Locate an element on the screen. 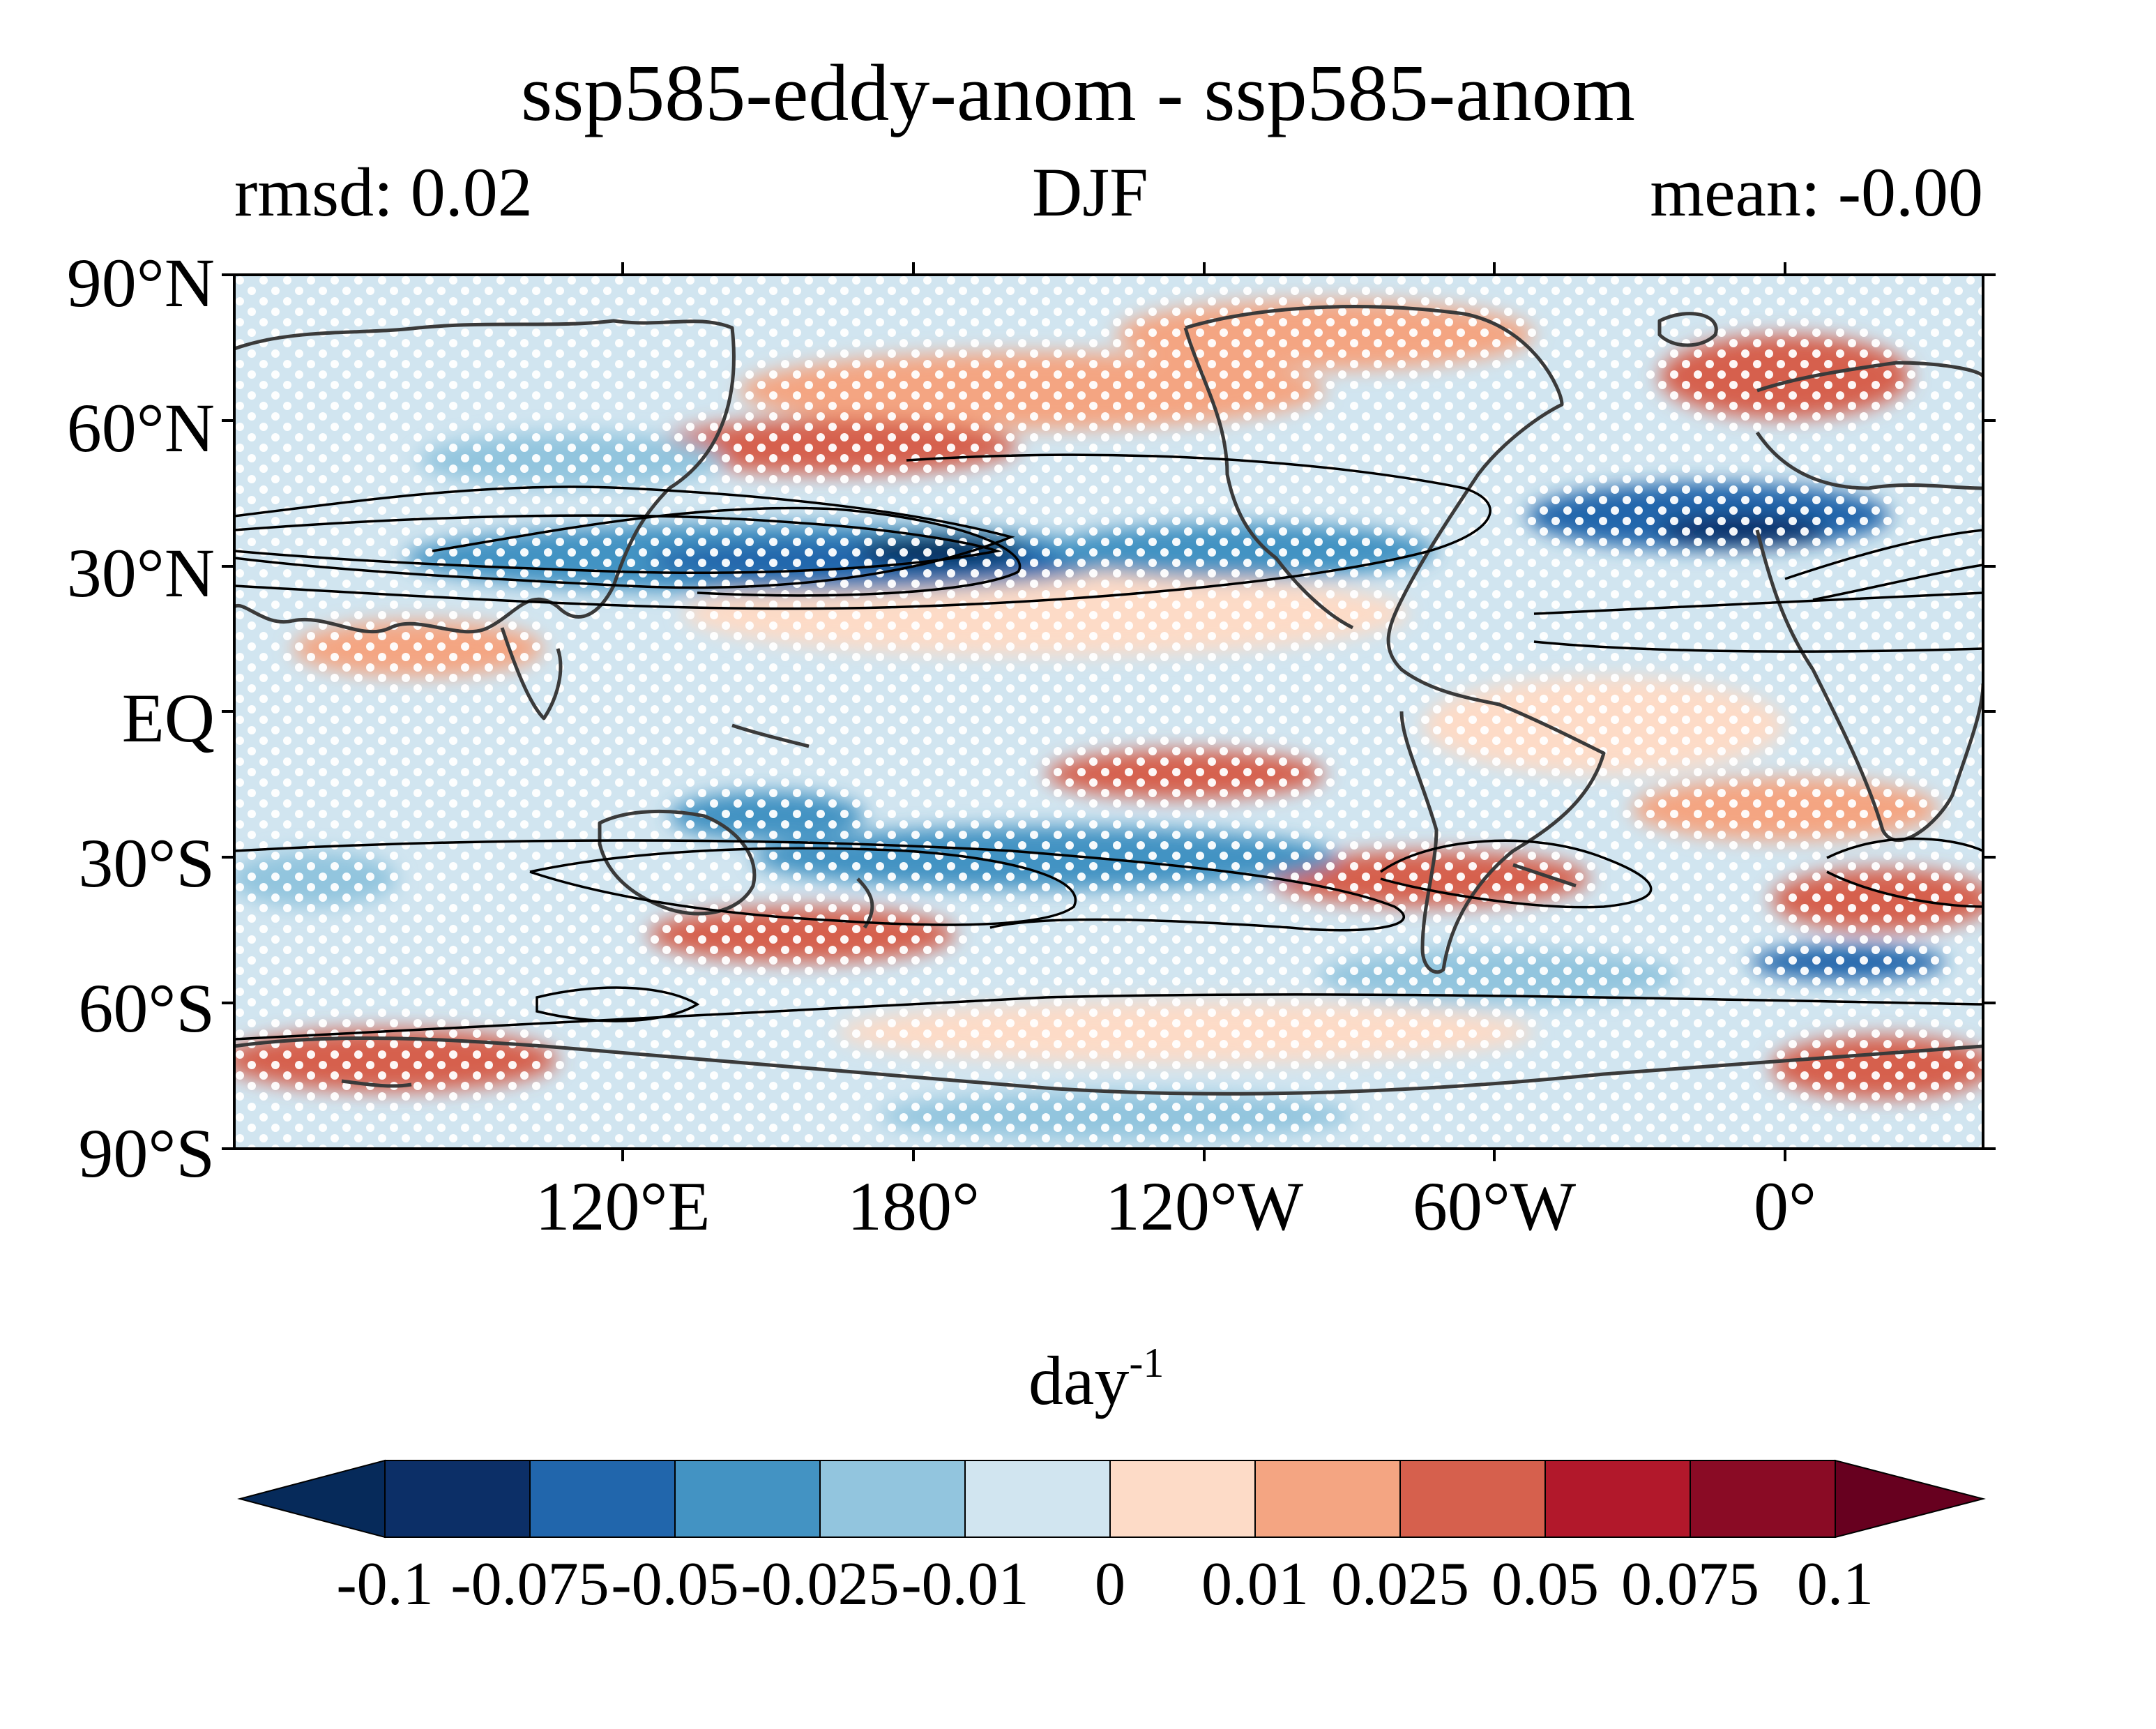 This screenshot has height=1729, width=2156. colorbar is located at coordinates (1111, 1499).